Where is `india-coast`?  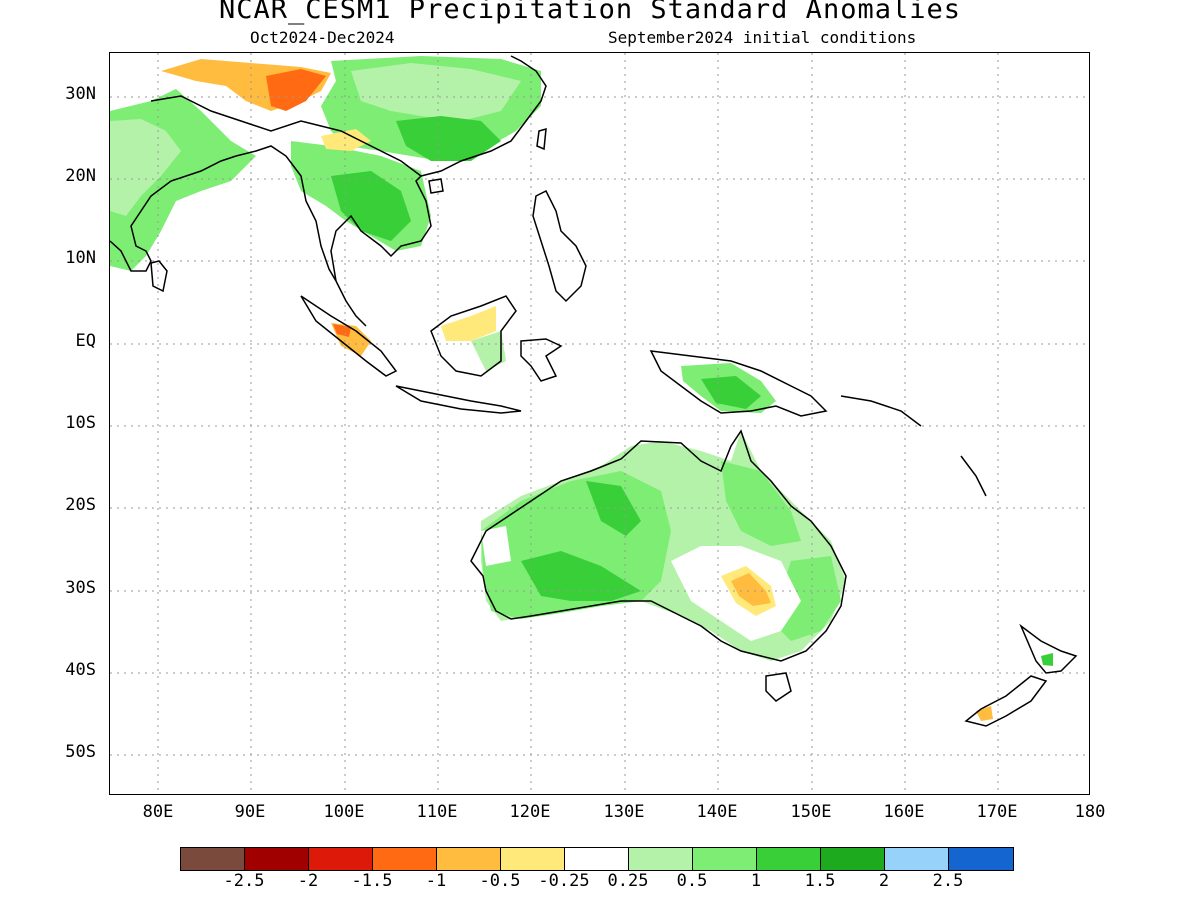
india-coast is located at coordinates (173, 213).